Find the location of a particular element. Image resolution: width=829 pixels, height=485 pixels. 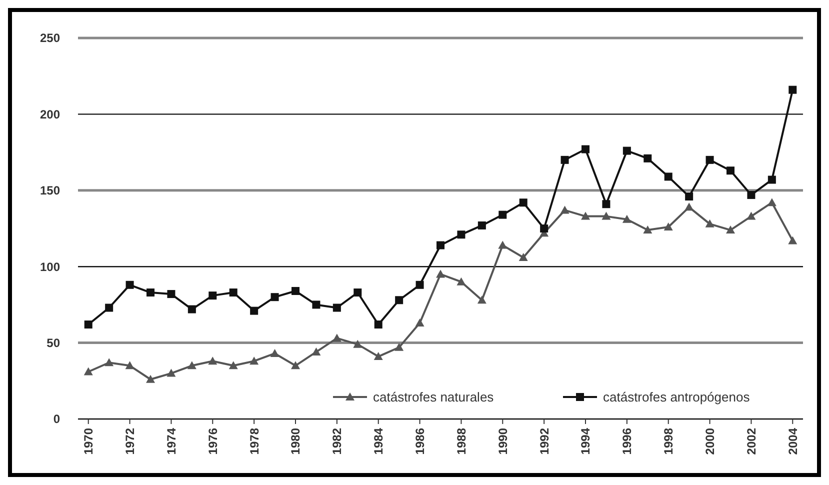

x-tick-label: 1982 is located at coordinates (337, 441).